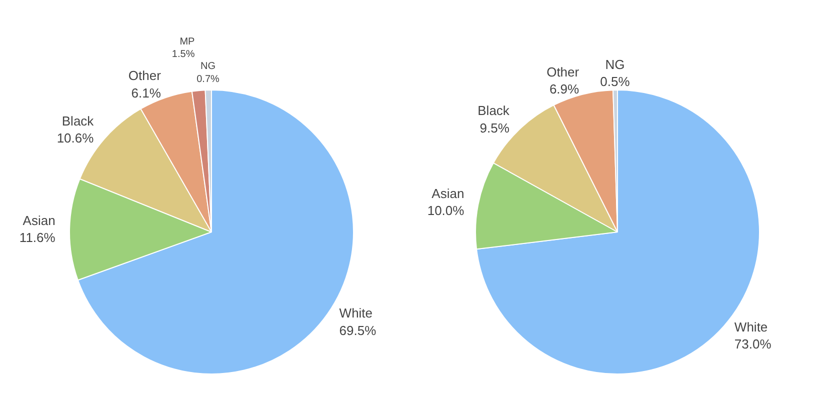 This screenshot has height=403, width=813. What do you see at coordinates (358, 330) in the screenshot?
I see `data-label: 69.5%` at bounding box center [358, 330].